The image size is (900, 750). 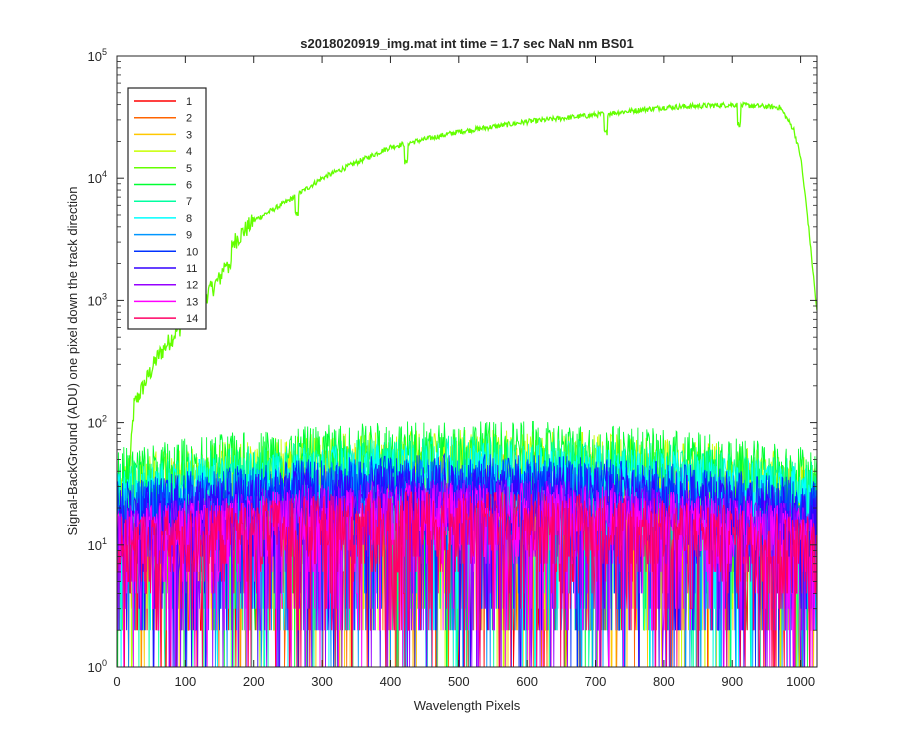 I want to click on legend-label-6: 6, so click(x=189, y=186).